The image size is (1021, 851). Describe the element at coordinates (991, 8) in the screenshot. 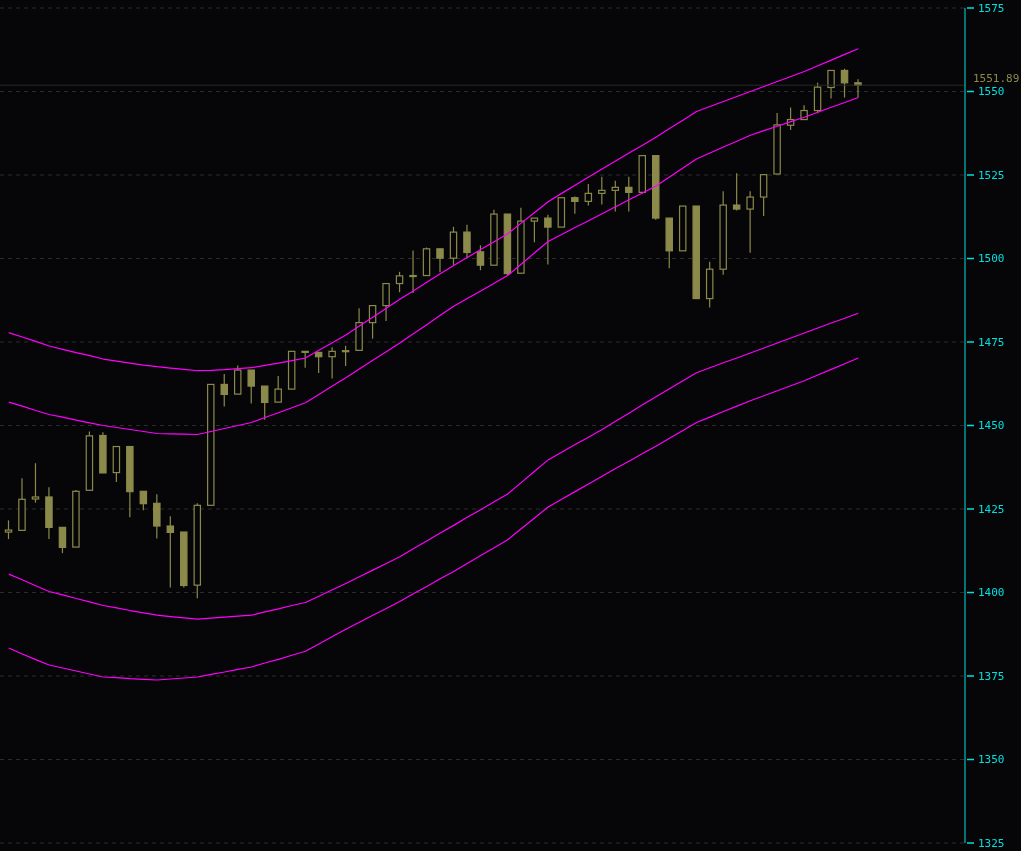

I see `y-tick-label: 1575` at that location.